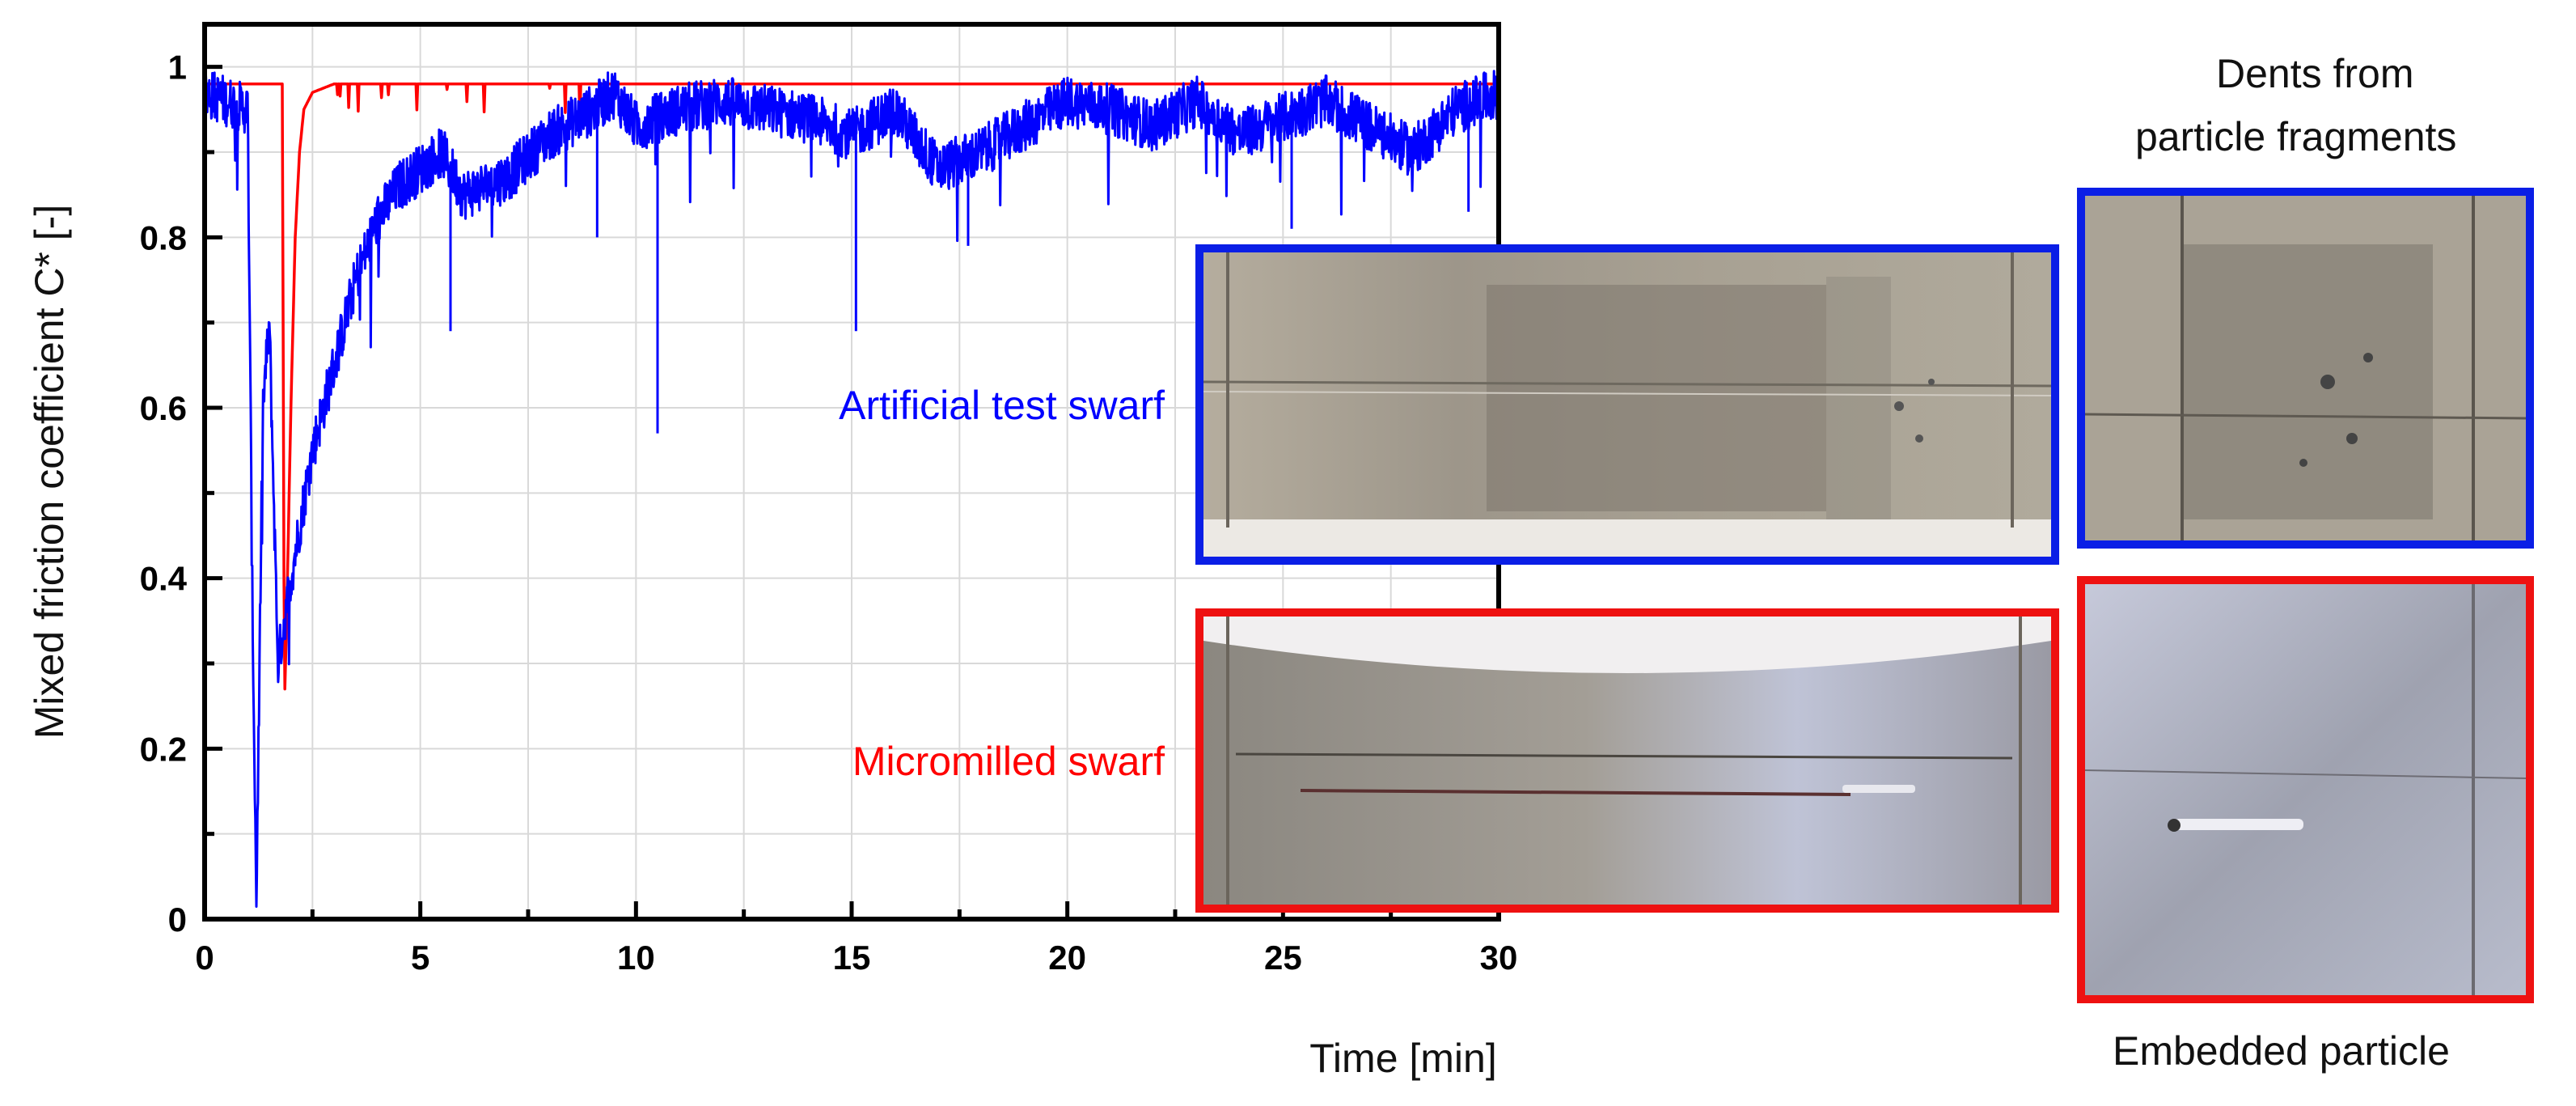  Describe the element at coordinates (2315, 73) in the screenshot. I see `caption-dents-line1: Dents from` at that location.